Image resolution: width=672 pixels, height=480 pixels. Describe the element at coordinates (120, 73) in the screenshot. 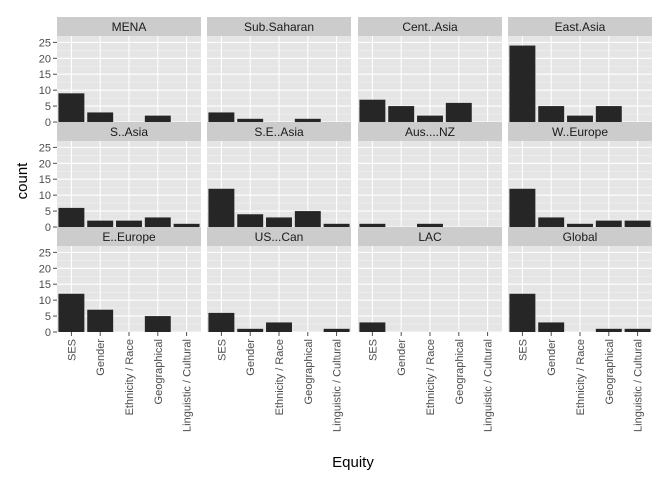

I see `facet-panel: MENA 0 5 10 15 20 25` at that location.